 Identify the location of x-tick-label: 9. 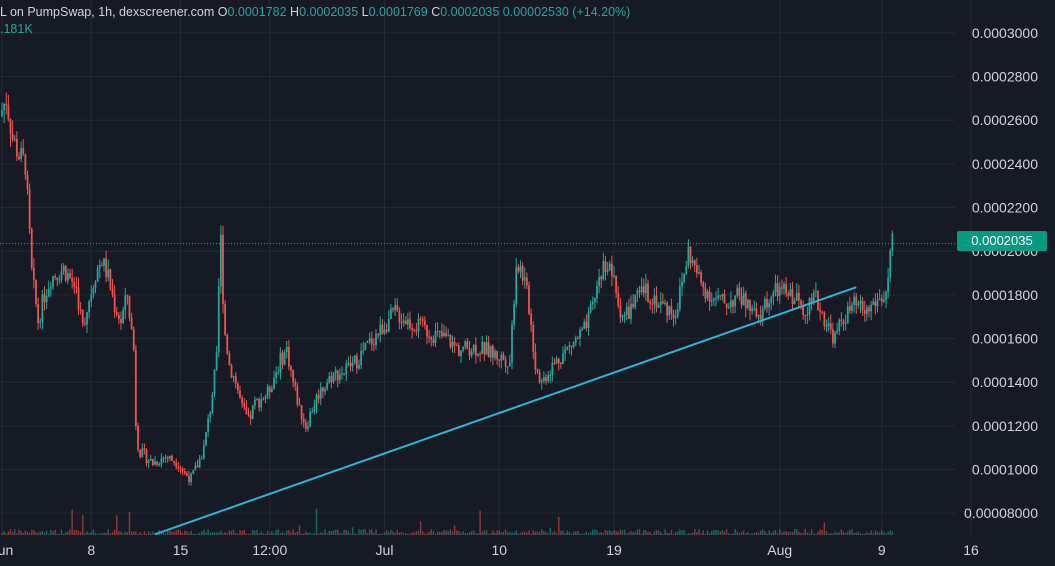
(882, 550).